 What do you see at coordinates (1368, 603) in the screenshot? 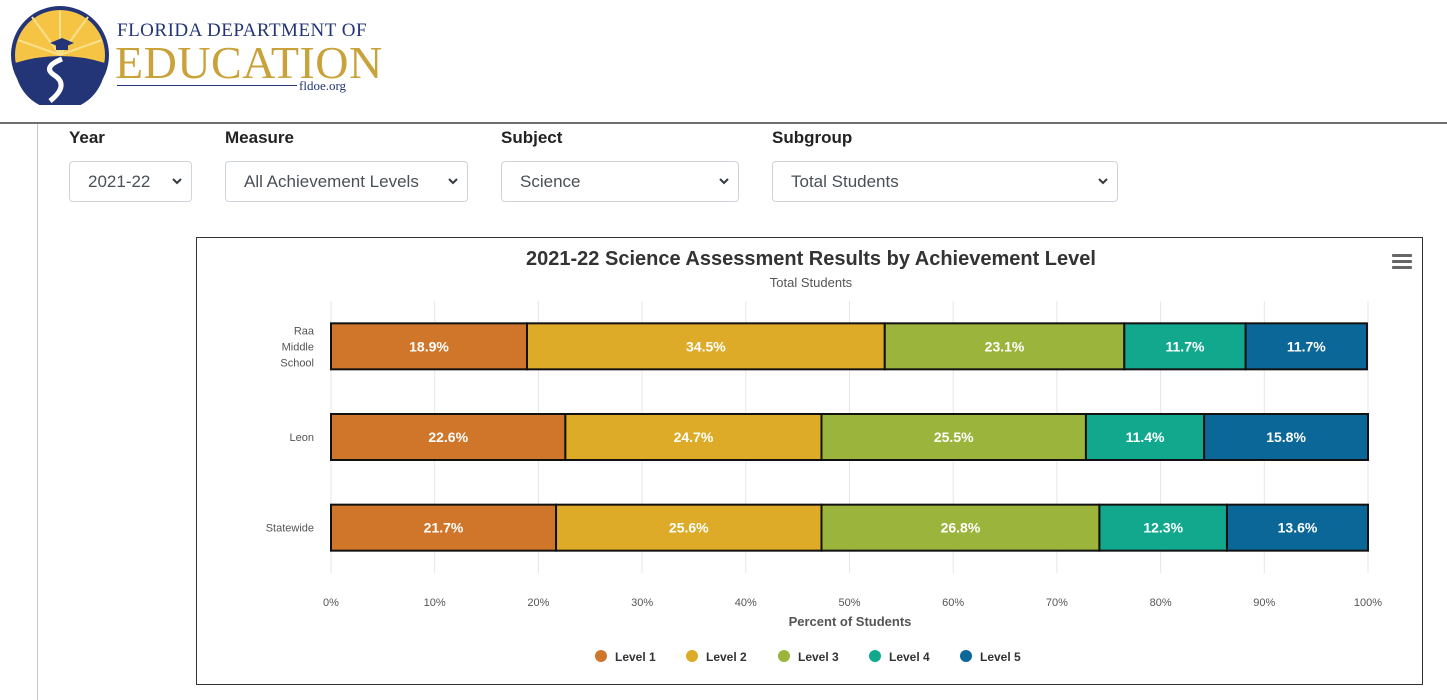
I see `x-tick-label: 100%` at bounding box center [1368, 603].